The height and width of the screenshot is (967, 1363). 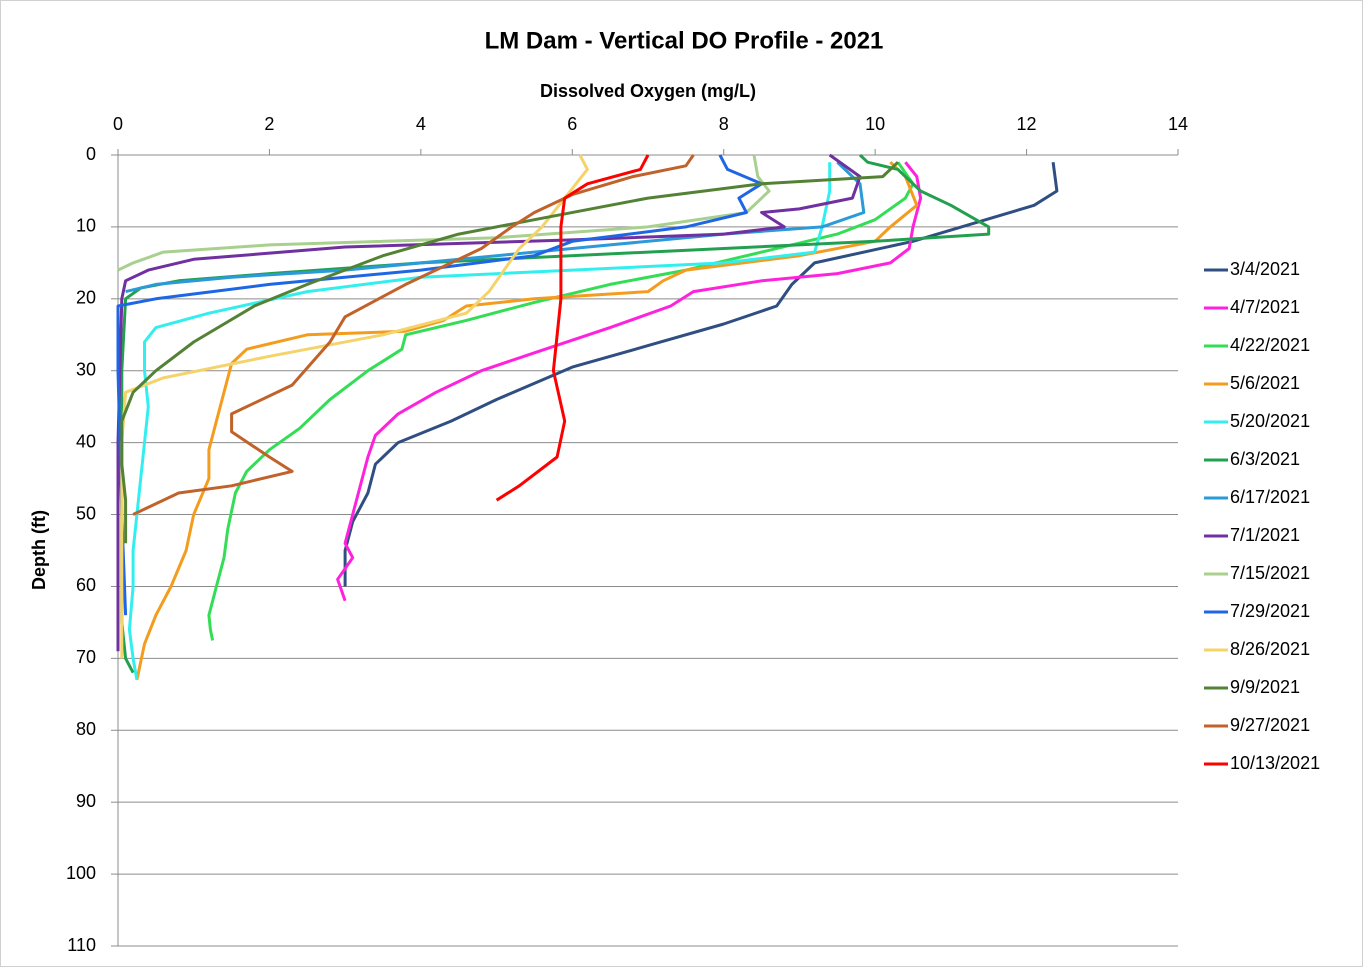 I want to click on legend-label: 7/15/2021, so click(x=1270, y=573).